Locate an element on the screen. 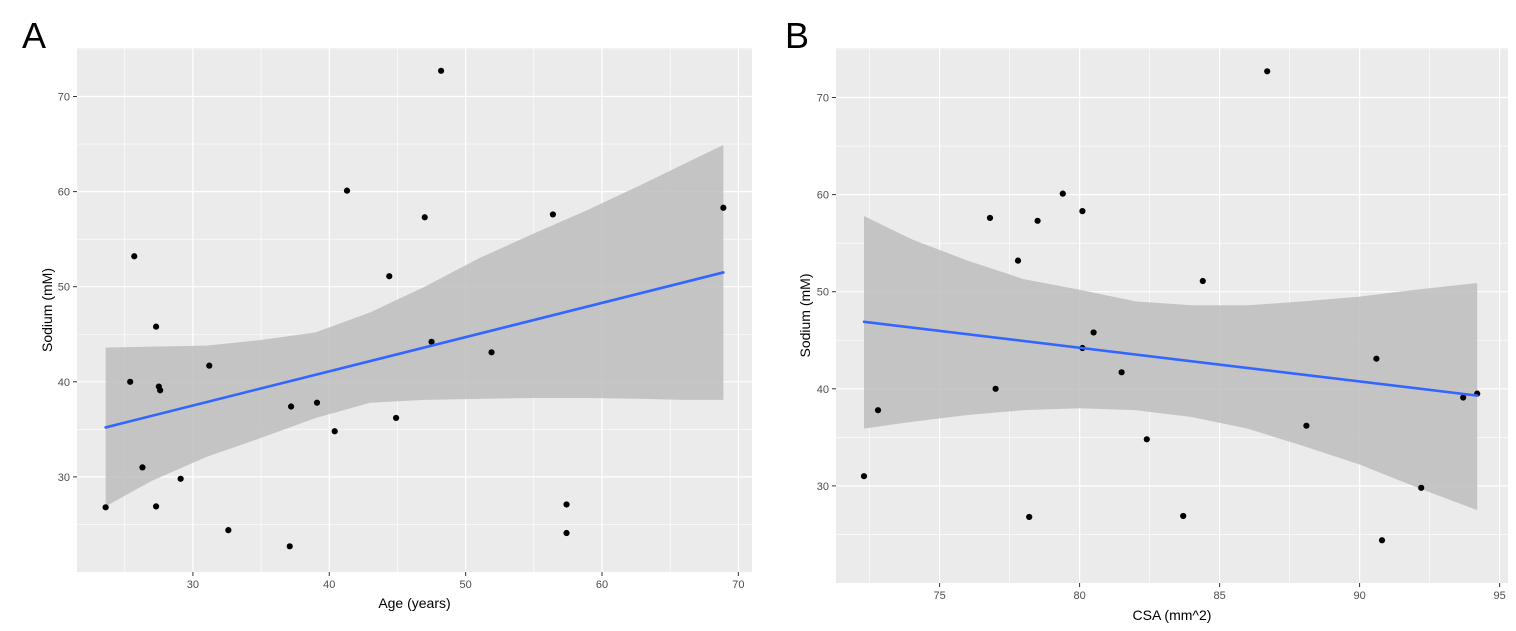 This screenshot has height=631, width=1516. x-tick-label: 95 is located at coordinates (1499, 596).